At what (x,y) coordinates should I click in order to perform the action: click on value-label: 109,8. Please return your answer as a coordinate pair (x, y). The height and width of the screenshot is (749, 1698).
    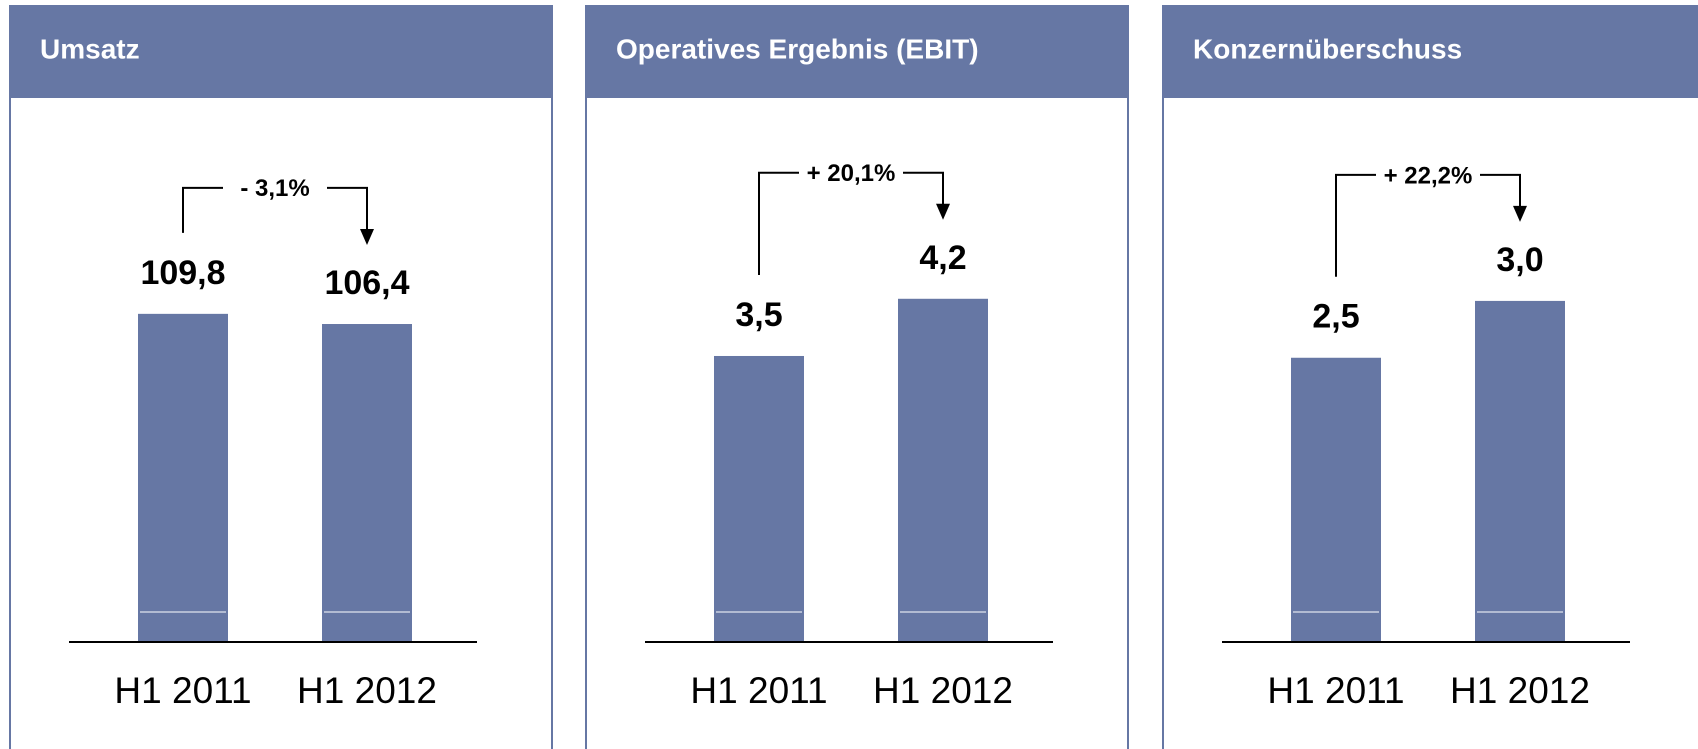
    Looking at the image, I should click on (182, 273).